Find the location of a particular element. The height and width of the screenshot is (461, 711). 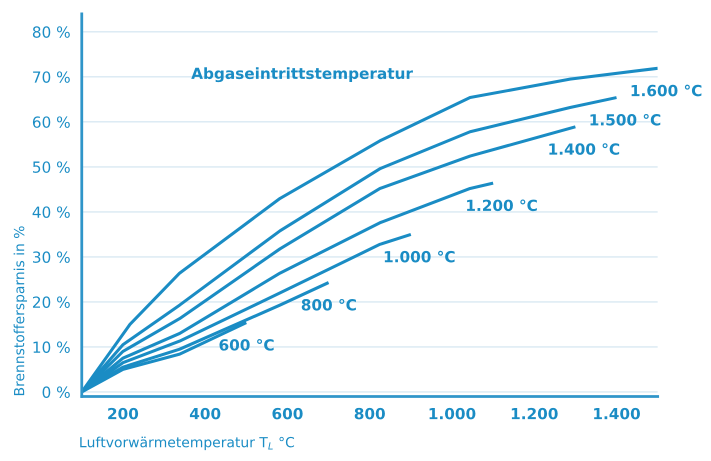

x-tick-label: 200 is located at coordinates (123, 414).